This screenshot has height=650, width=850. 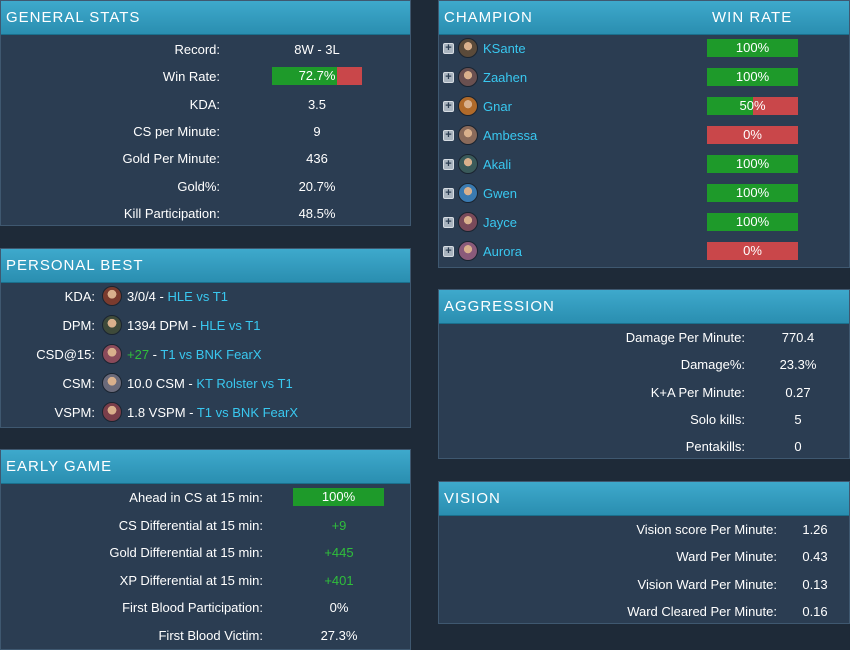 What do you see at coordinates (65, 354) in the screenshot?
I see `best-label: CSD@15:` at bounding box center [65, 354].